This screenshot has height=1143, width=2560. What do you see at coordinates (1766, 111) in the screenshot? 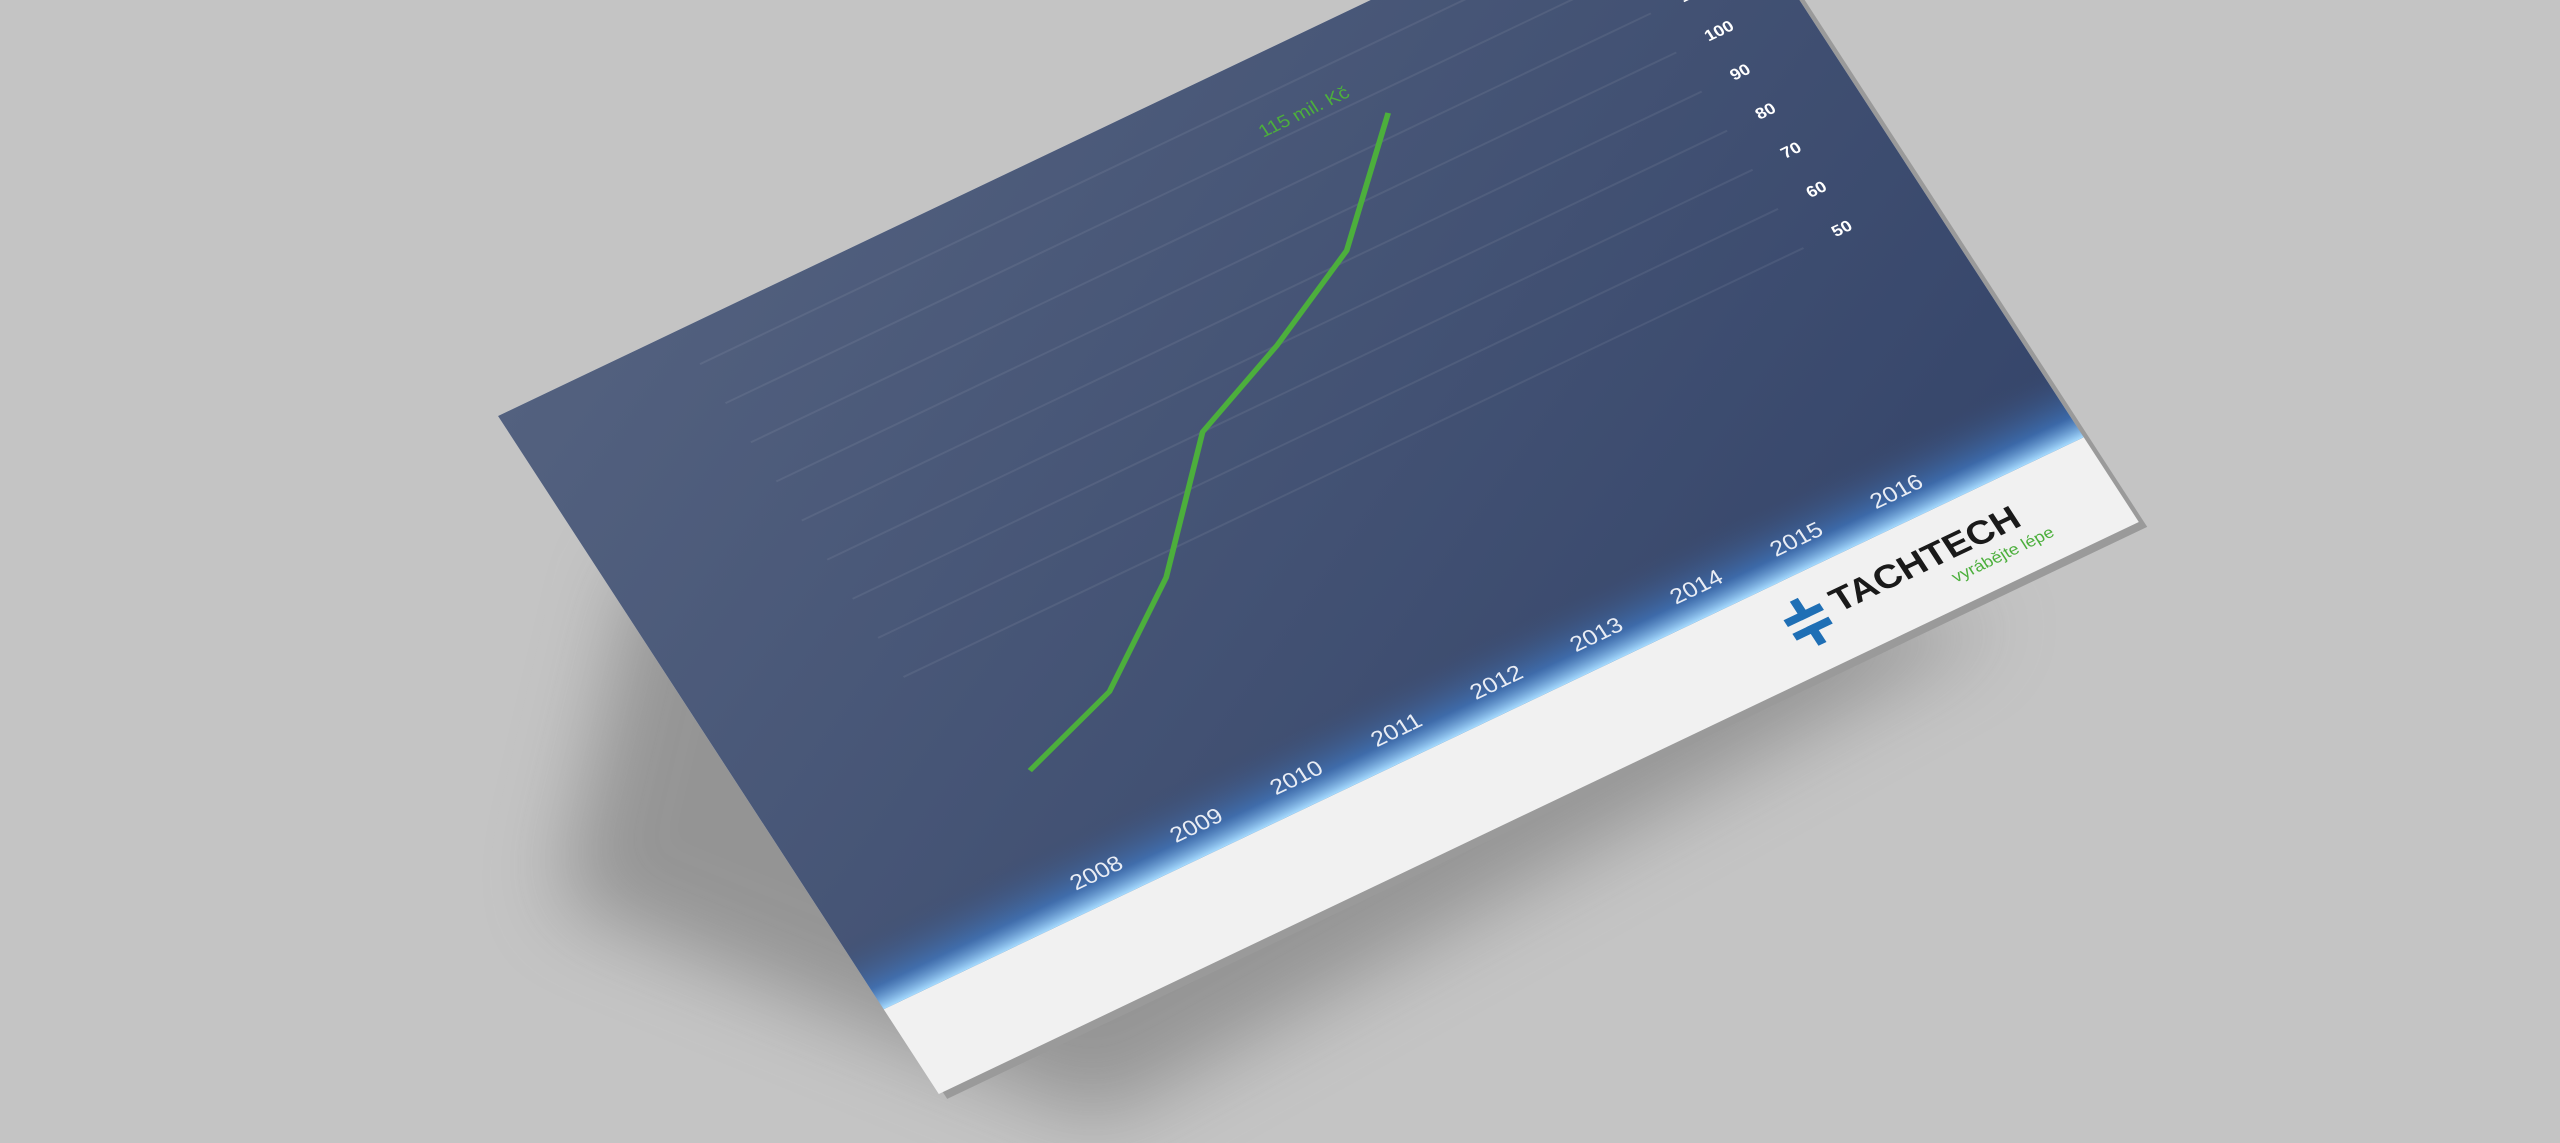
I see `y-tick-label: 80` at bounding box center [1766, 111].